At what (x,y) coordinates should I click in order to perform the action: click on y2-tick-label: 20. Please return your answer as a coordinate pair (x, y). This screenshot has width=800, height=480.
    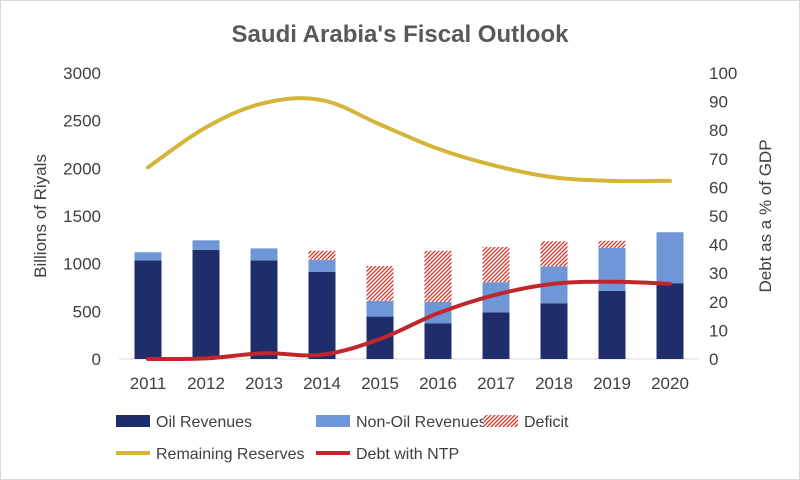
    Looking at the image, I should click on (718, 302).